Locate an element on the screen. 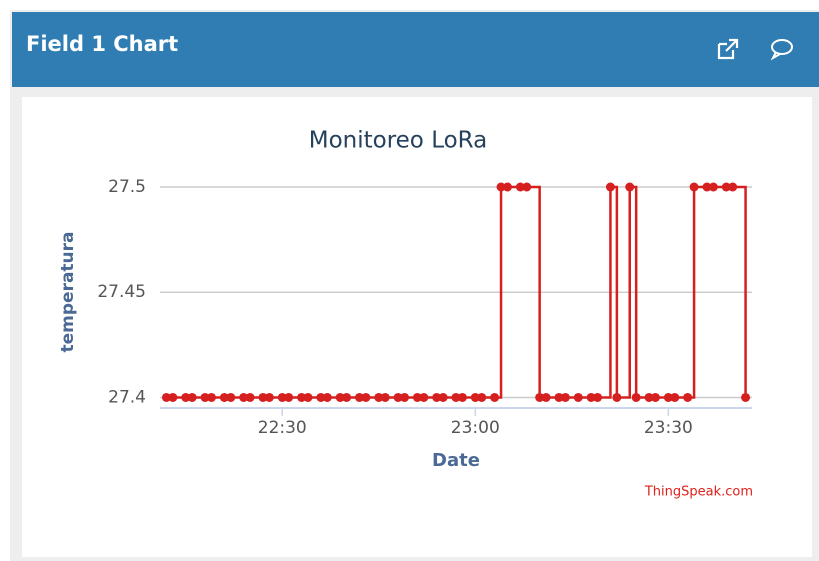 This screenshot has height=561, width=819. comment-icon is located at coordinates (782, 49).